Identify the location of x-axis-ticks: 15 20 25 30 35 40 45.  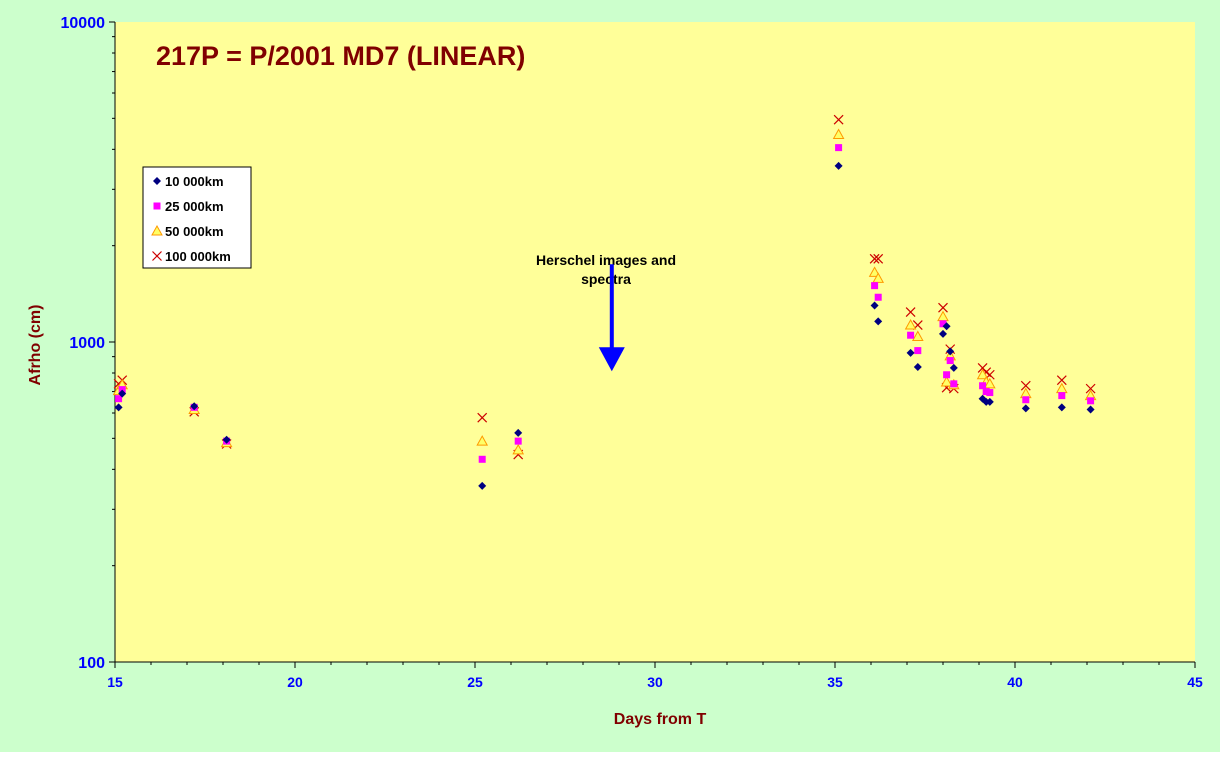
(655, 676).